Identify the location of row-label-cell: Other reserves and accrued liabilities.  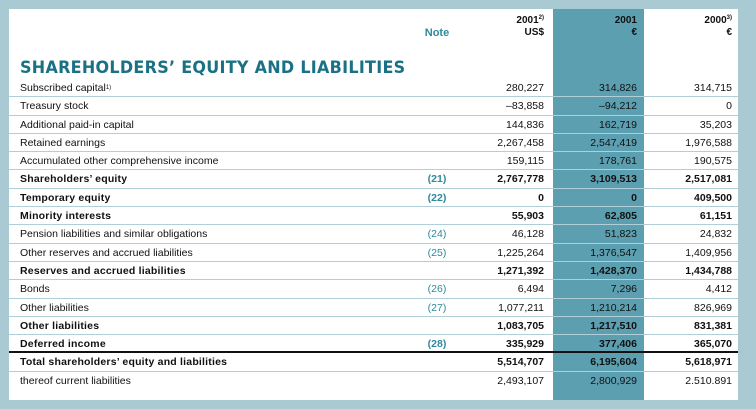
(106, 253).